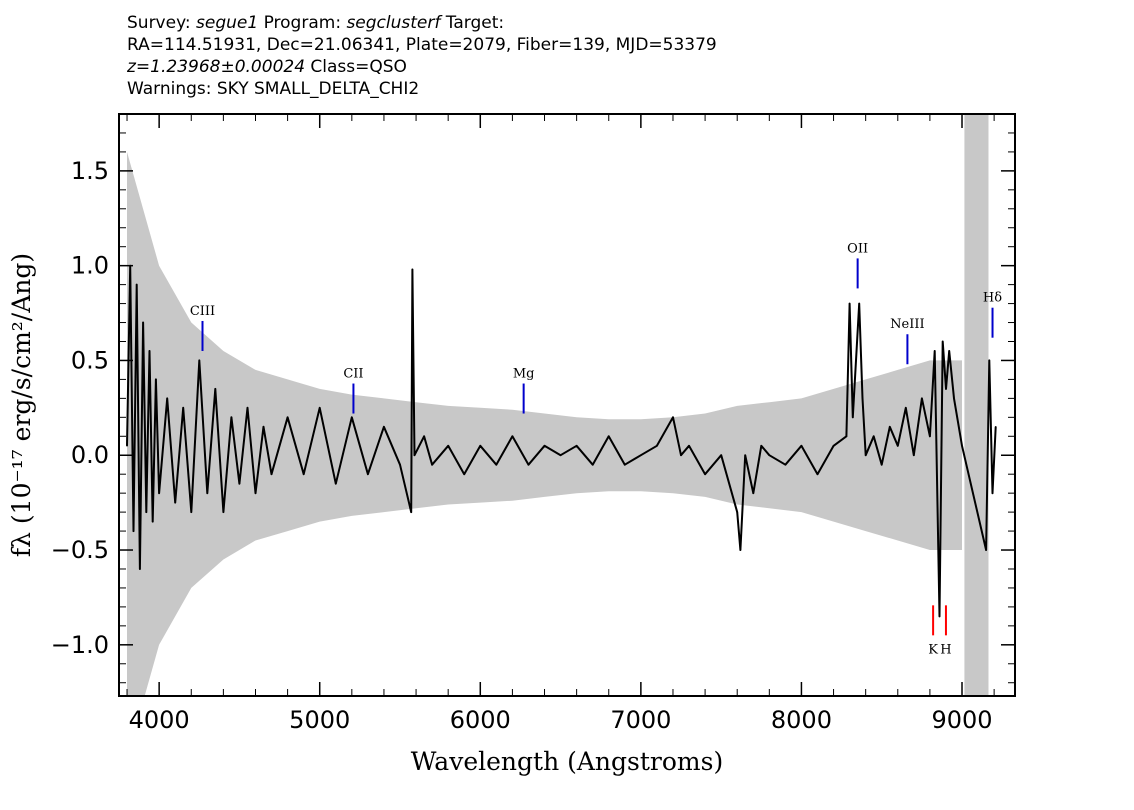  What do you see at coordinates (472, 23) in the screenshot?
I see `target-label: Target:` at bounding box center [472, 23].